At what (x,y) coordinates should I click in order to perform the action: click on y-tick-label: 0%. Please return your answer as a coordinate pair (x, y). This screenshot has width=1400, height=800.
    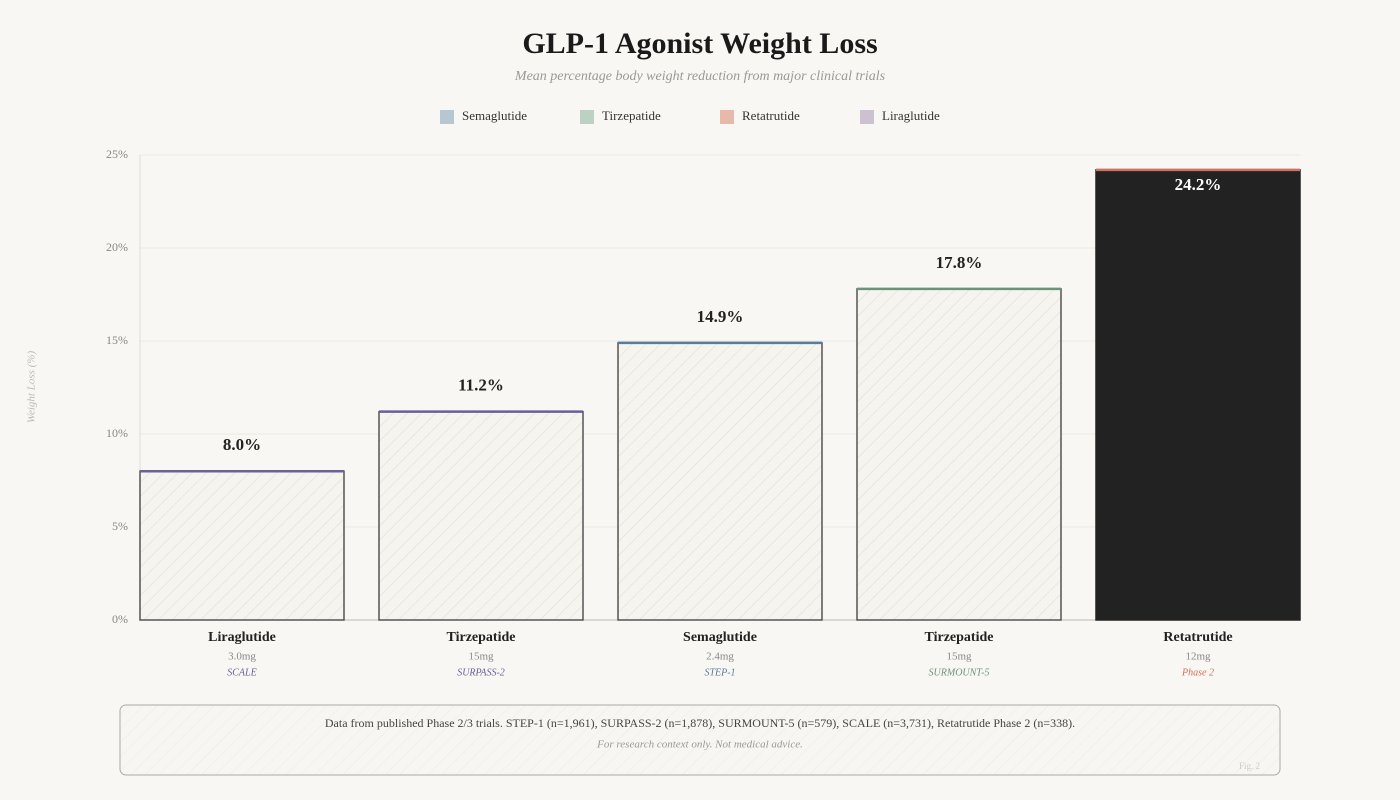
    Looking at the image, I should click on (120, 619).